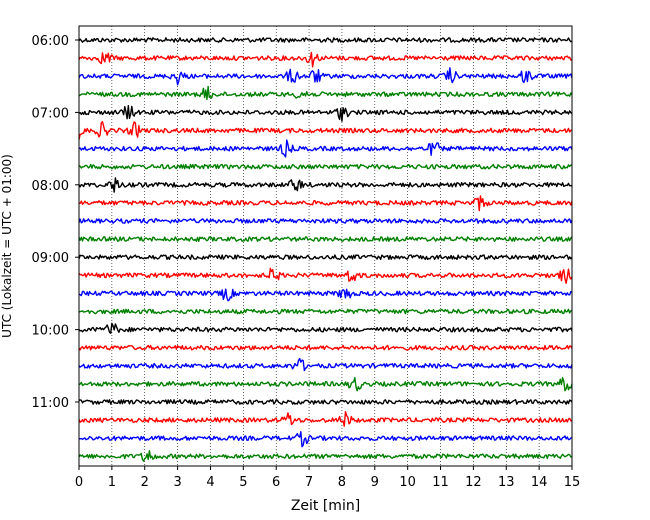  Describe the element at coordinates (473, 482) in the screenshot. I see `x-tick-label: 12` at that location.